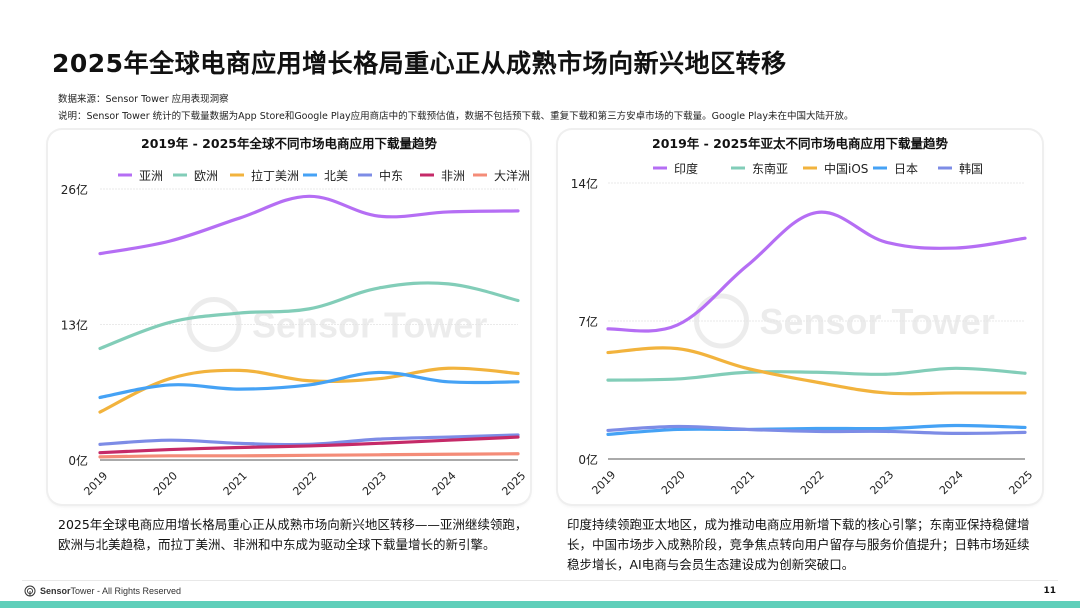 This screenshot has width=1080, height=608. Describe the element at coordinates (309, 455) in the screenshot. I see `series-line-大洋洲` at that location.